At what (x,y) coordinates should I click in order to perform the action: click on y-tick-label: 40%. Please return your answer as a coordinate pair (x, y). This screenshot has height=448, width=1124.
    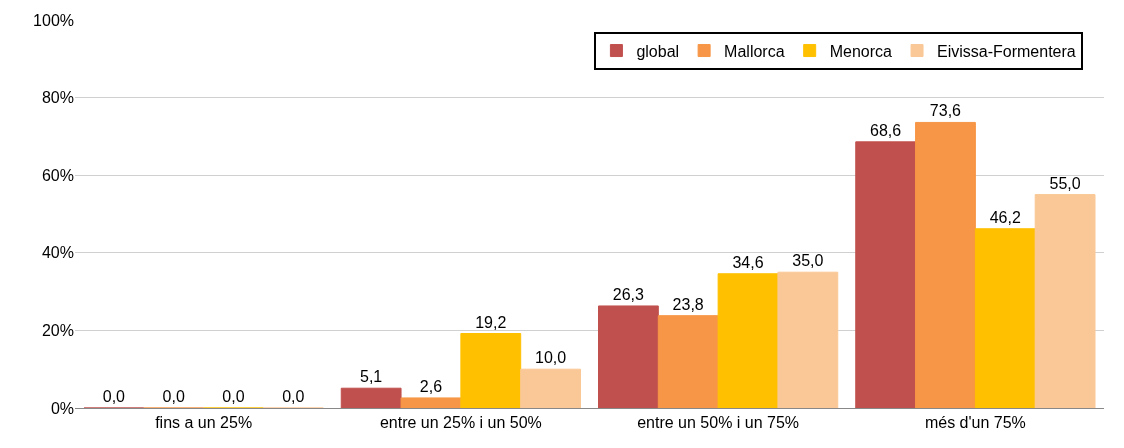
    Looking at the image, I should click on (57, 253).